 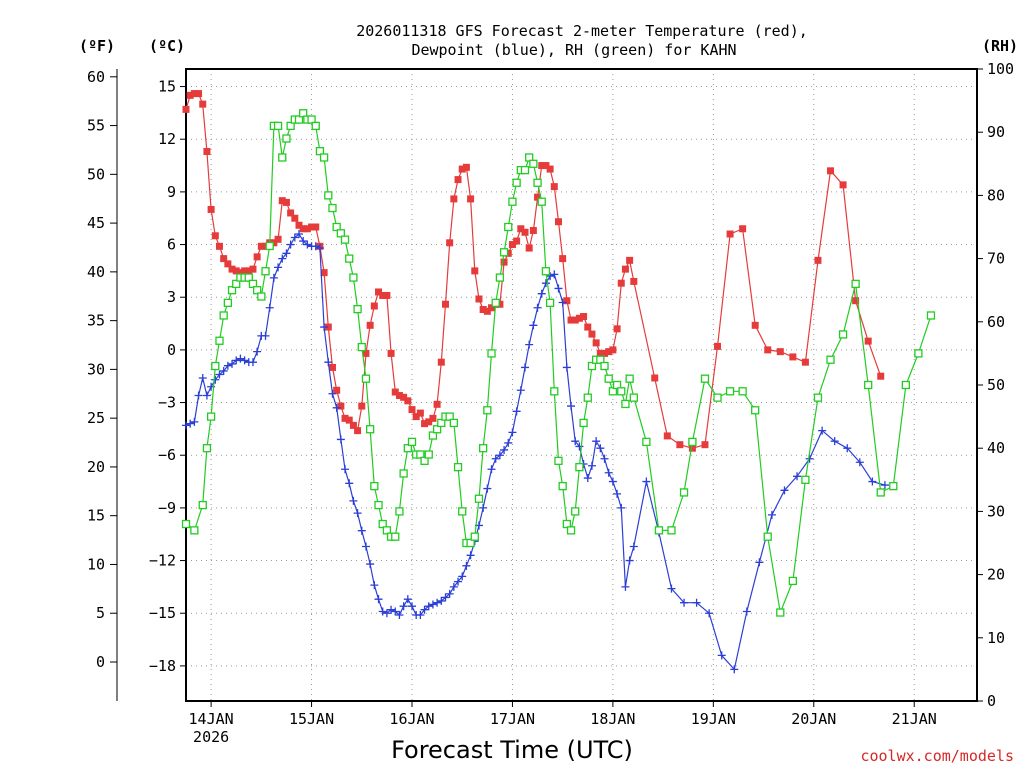 What do you see at coordinates (100, 662) in the screenshot?
I see `fahrenheit-tick-label: 0` at bounding box center [100, 662].